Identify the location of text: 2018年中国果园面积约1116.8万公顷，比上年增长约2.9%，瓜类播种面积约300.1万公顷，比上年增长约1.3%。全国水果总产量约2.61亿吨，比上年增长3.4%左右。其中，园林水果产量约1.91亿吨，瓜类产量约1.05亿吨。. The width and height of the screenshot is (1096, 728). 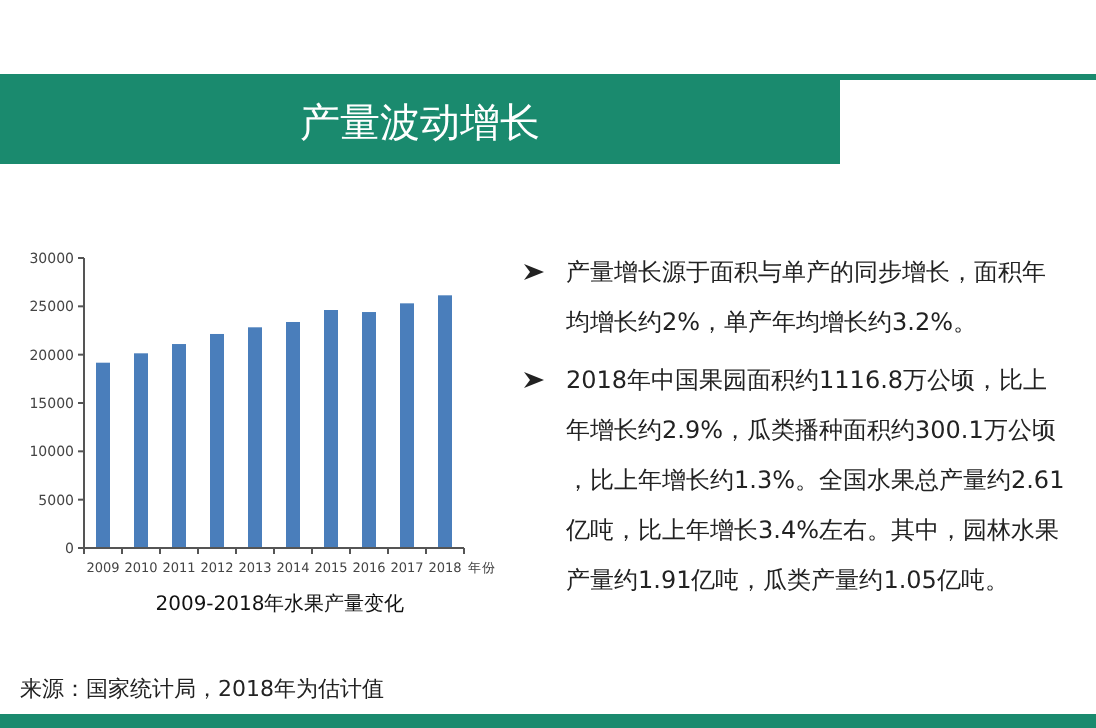
(814, 480).